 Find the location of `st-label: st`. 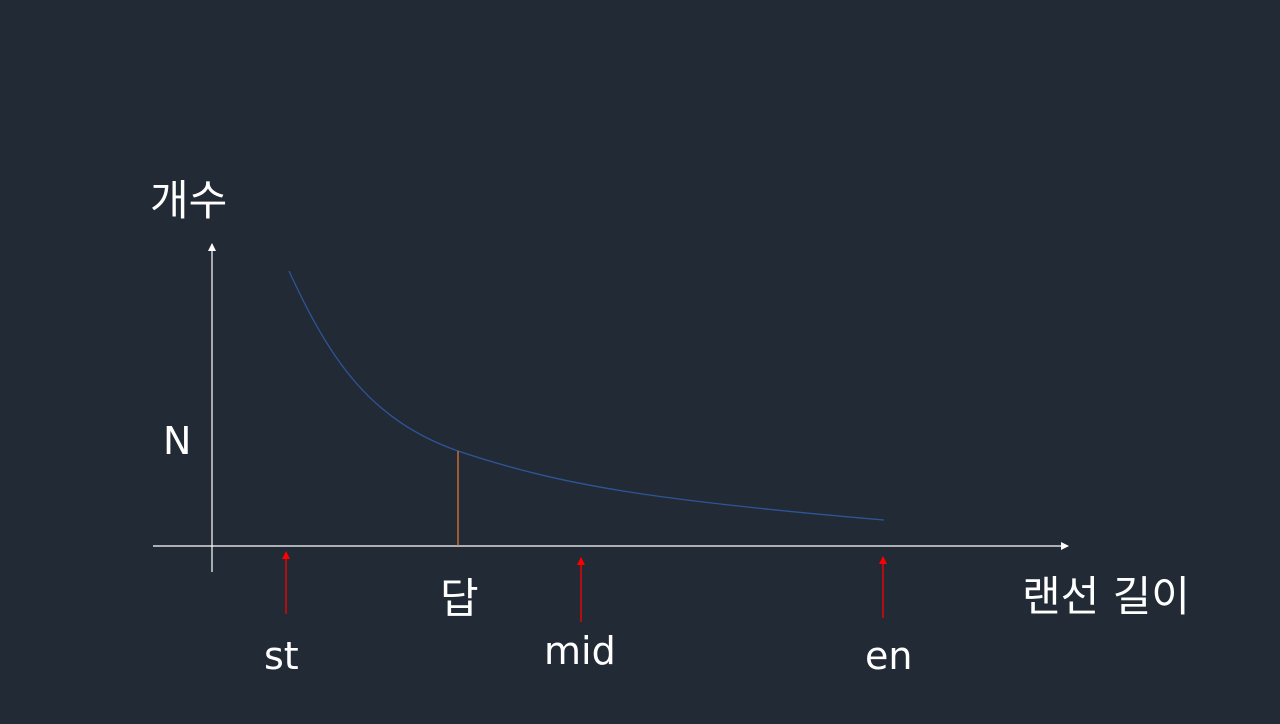

st-label: st is located at coordinates (281, 656).